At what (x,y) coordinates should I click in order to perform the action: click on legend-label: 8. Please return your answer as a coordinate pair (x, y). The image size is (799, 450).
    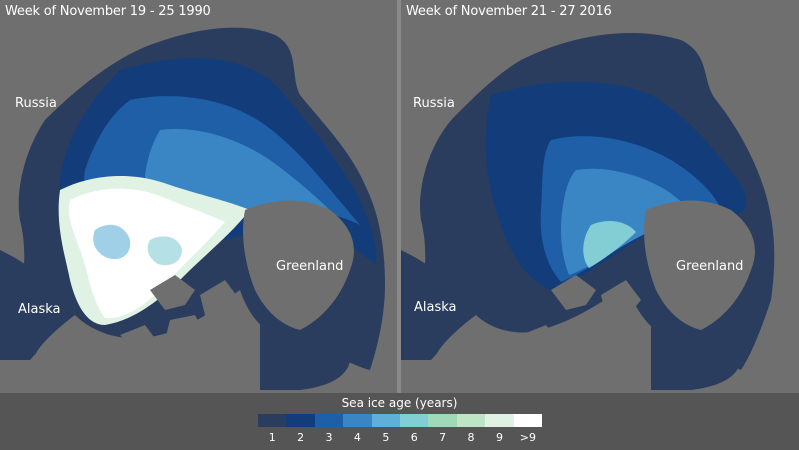
    Looking at the image, I should click on (471, 437).